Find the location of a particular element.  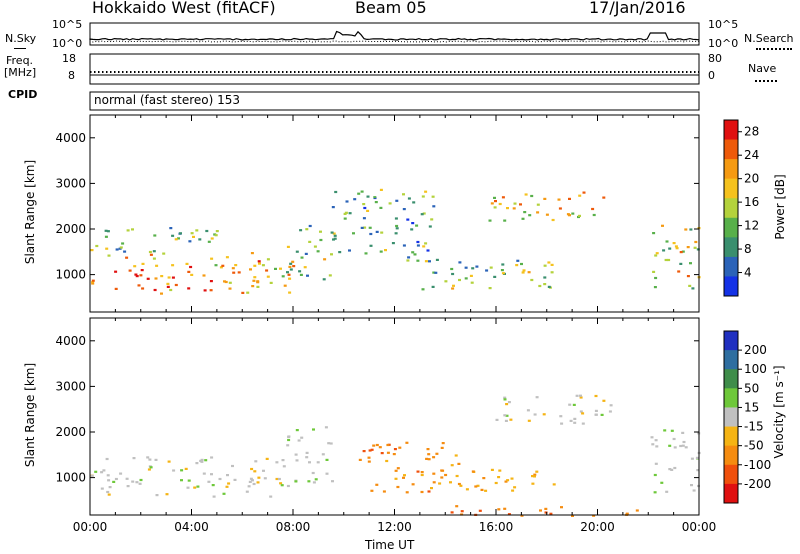

colorbar-tick-label: -50 is located at coordinates (754, 446).